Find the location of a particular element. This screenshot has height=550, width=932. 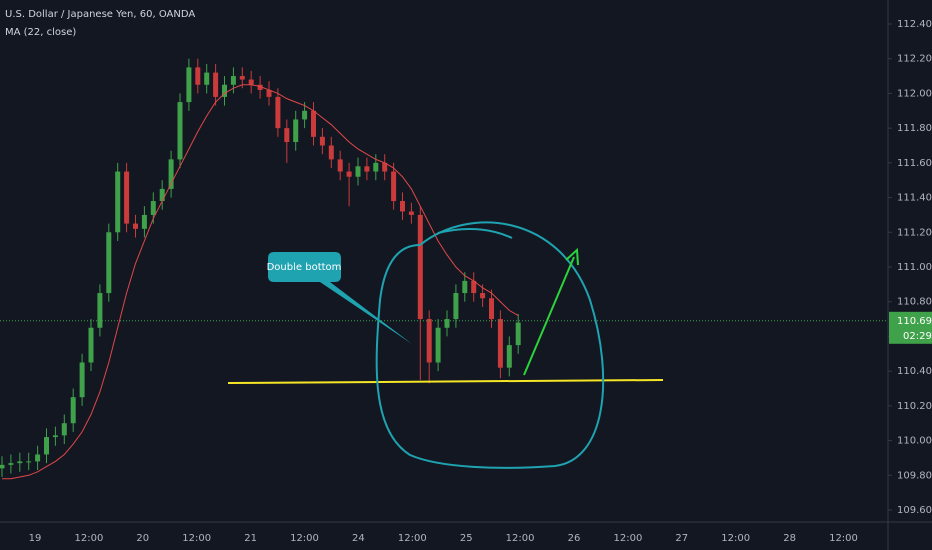

y-tick-label: 111.000 is located at coordinates (914, 267).